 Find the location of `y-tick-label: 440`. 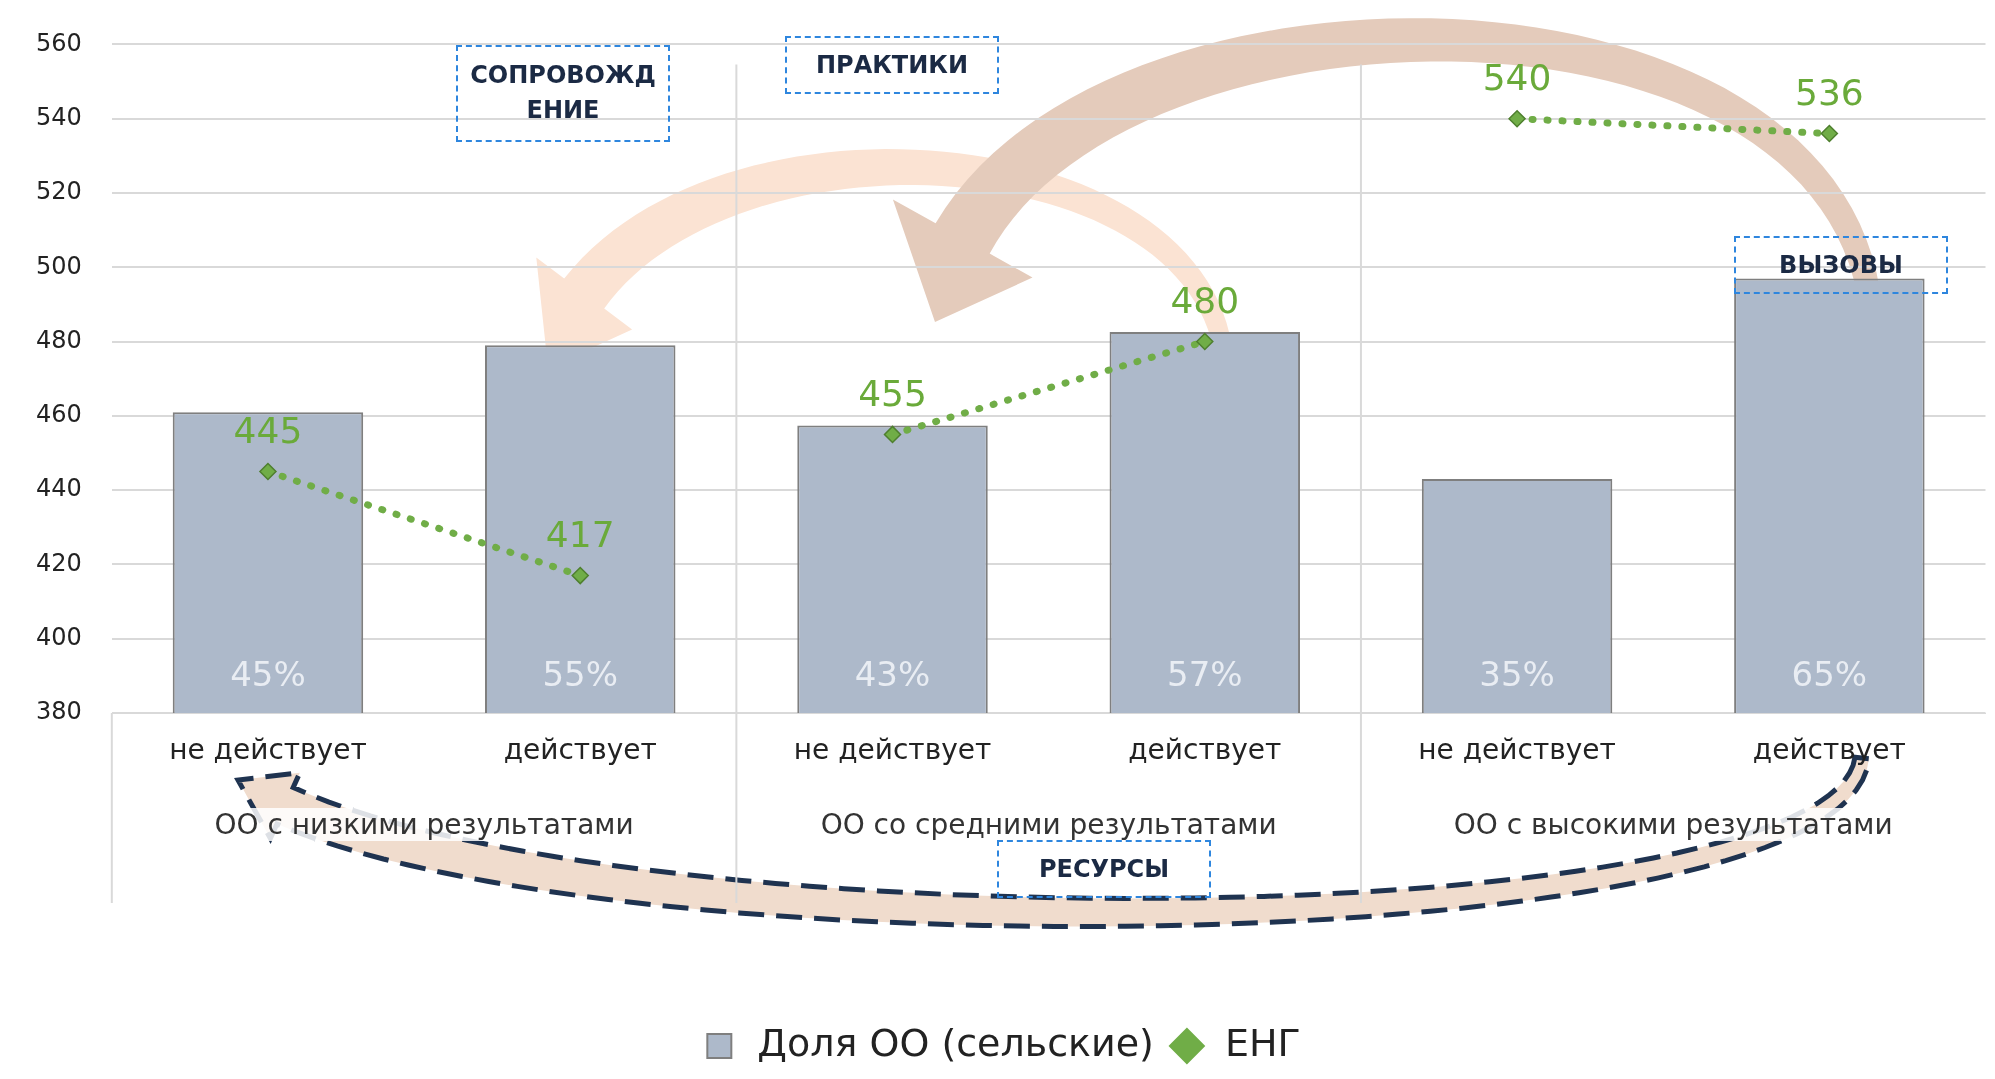

y-tick-label: 440 is located at coordinates (59, 488).